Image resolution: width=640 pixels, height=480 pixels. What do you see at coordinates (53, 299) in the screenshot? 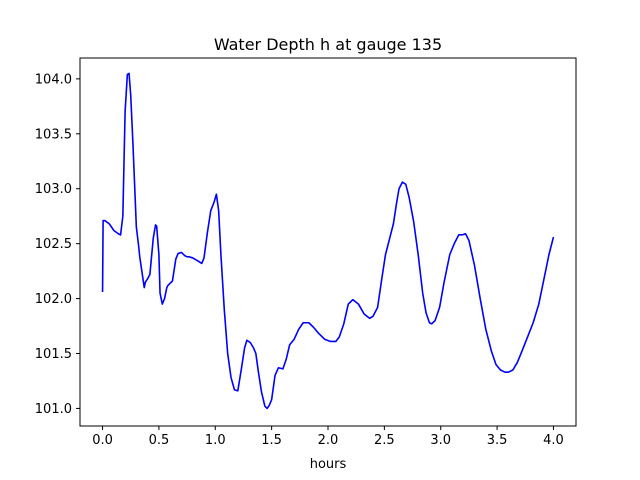
I see `y-tick-label: 102.0` at bounding box center [53, 299].